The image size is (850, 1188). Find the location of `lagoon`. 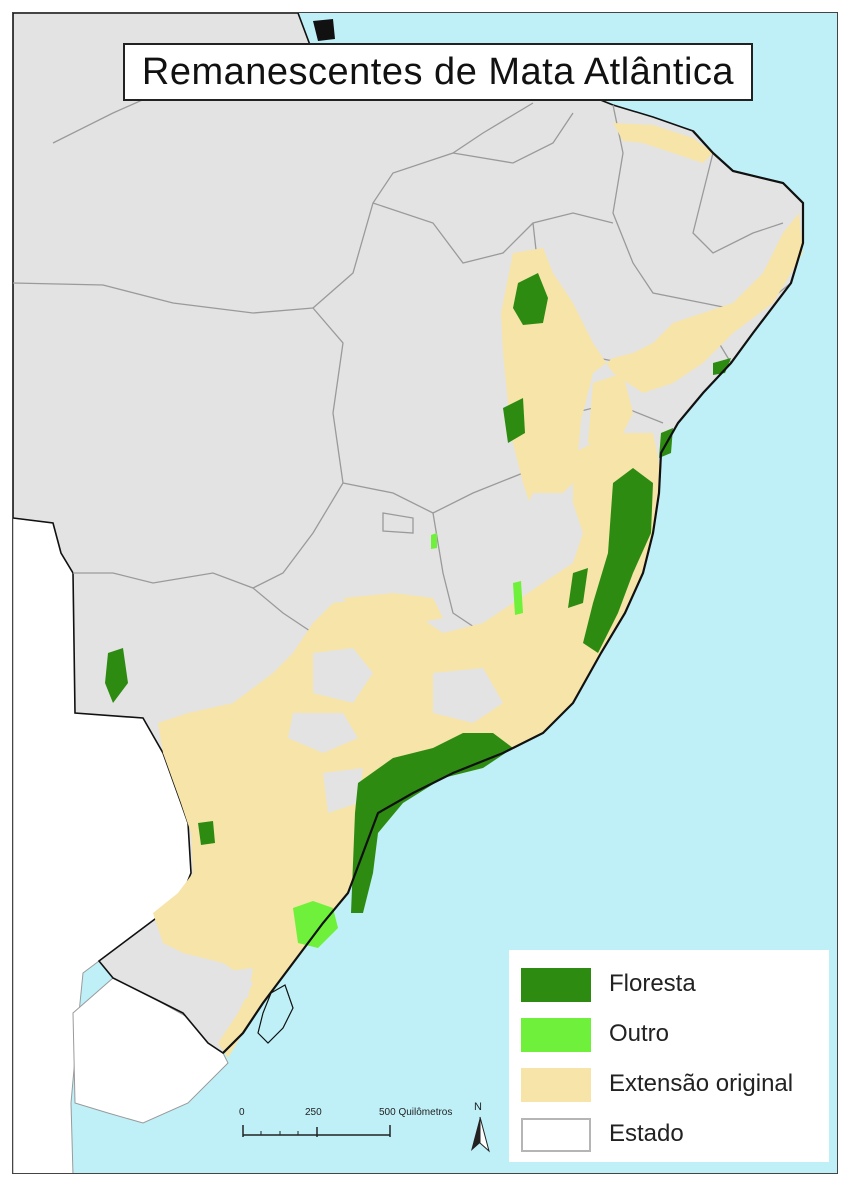

lagoon is located at coordinates (275, 1014).